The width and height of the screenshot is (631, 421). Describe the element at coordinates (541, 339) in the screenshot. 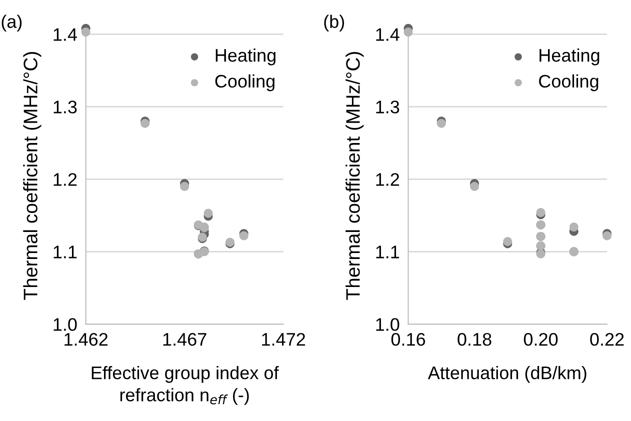

I see `x-tick-label: 0.20` at that location.